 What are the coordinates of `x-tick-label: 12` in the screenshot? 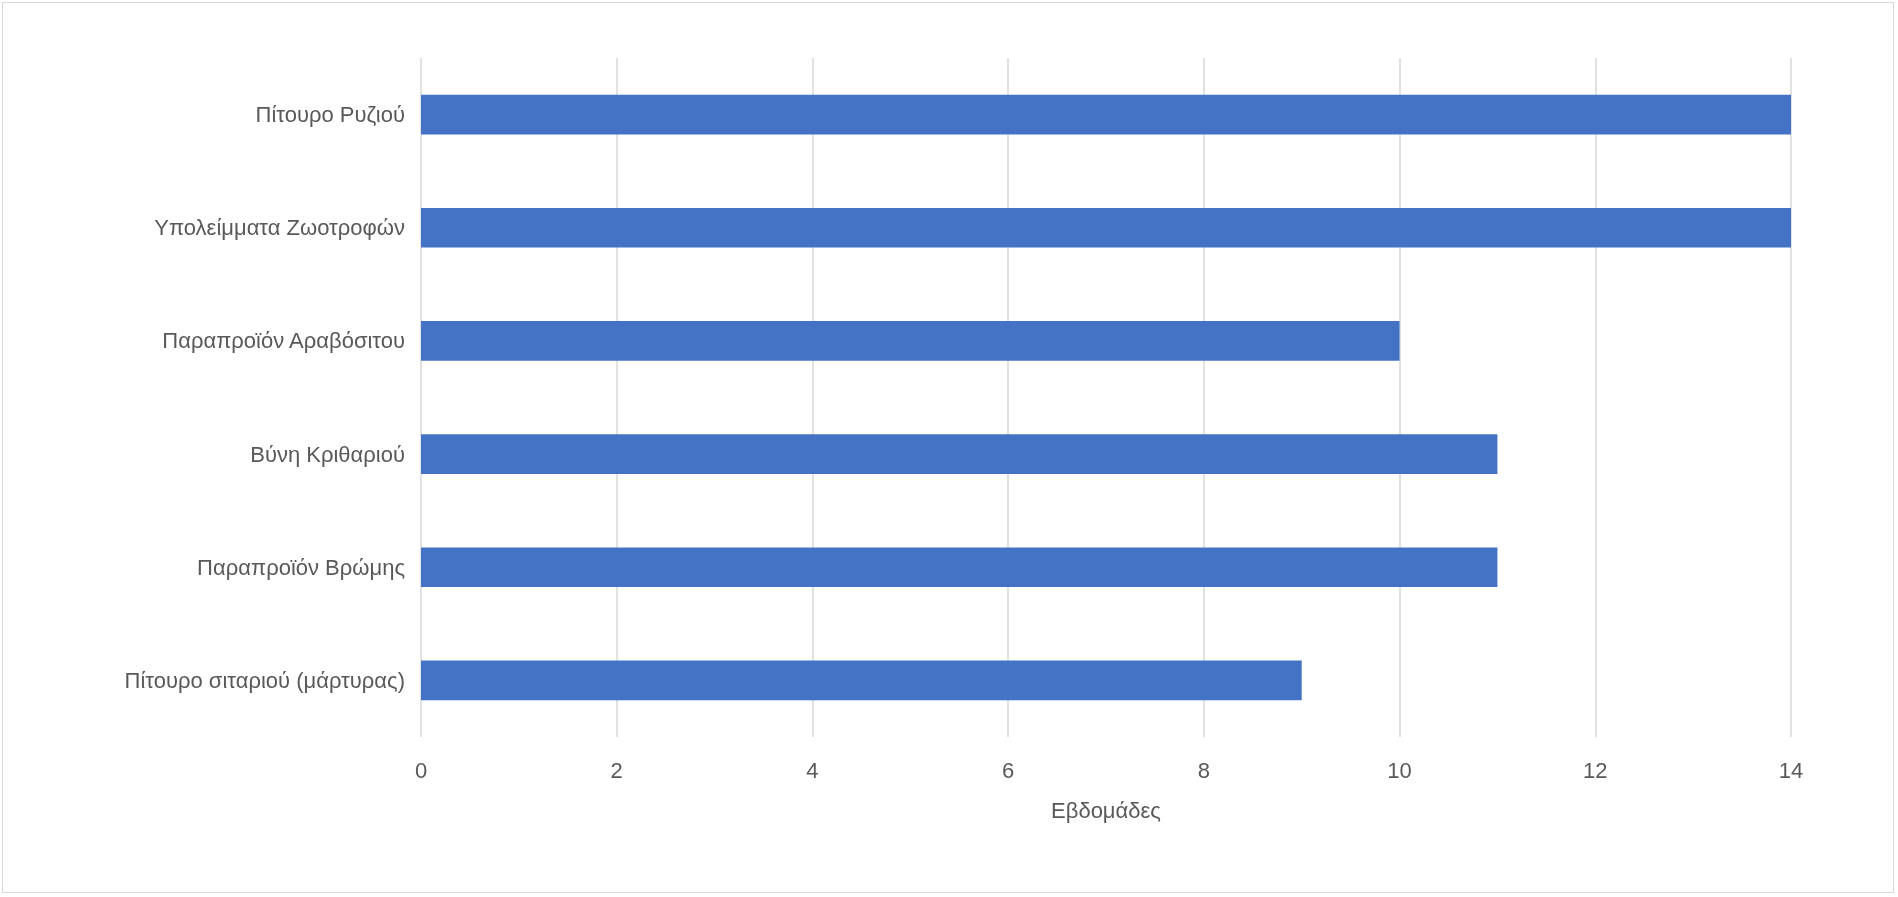 It's located at (1595, 770).